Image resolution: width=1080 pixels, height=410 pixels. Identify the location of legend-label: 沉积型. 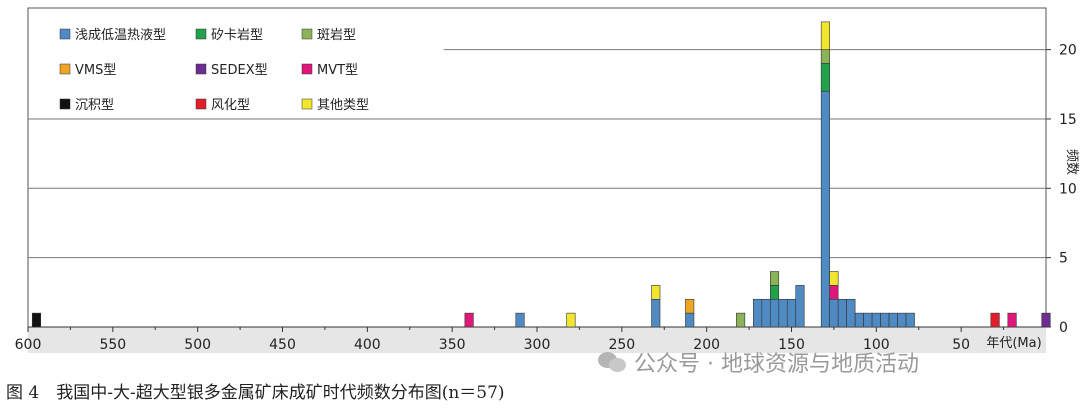
(94, 105).